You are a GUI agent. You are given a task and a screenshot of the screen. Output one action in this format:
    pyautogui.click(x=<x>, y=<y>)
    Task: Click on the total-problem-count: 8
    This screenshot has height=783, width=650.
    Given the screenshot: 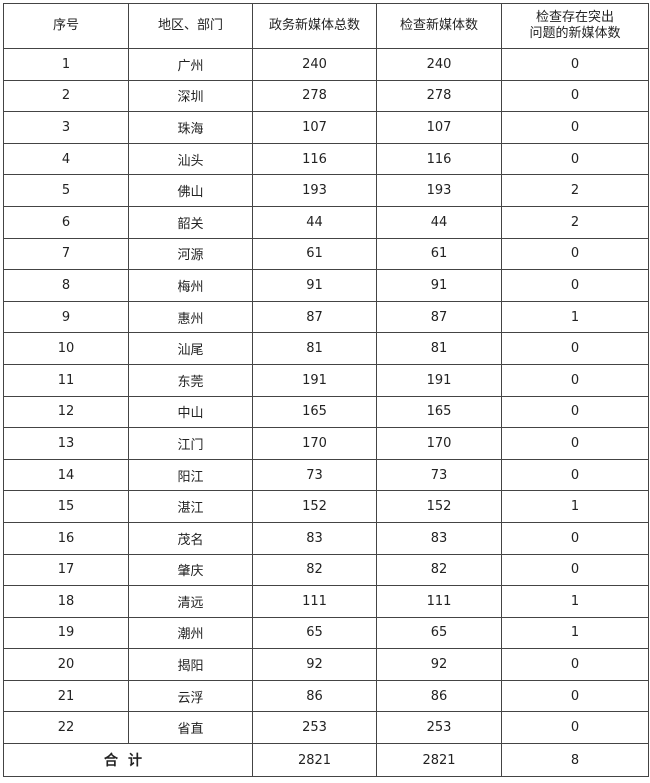 What is the action you would take?
    pyautogui.click(x=575, y=760)
    